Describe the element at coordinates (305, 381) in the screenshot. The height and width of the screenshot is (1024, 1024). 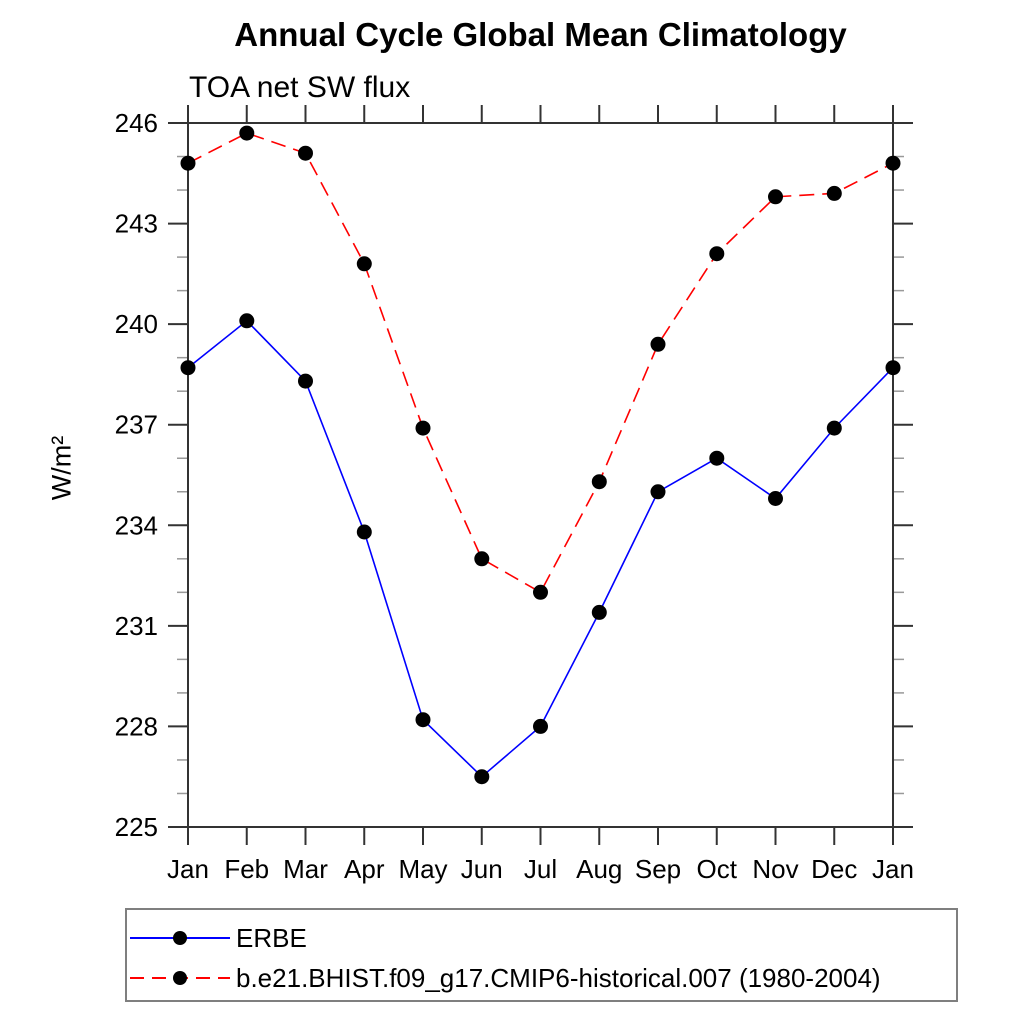
I see `data-point-s0-Mar` at that location.